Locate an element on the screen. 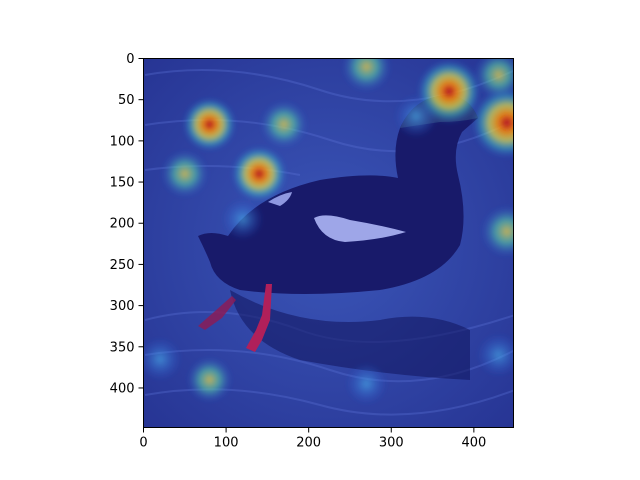  y-tick-label: 350 is located at coordinates (122, 347).